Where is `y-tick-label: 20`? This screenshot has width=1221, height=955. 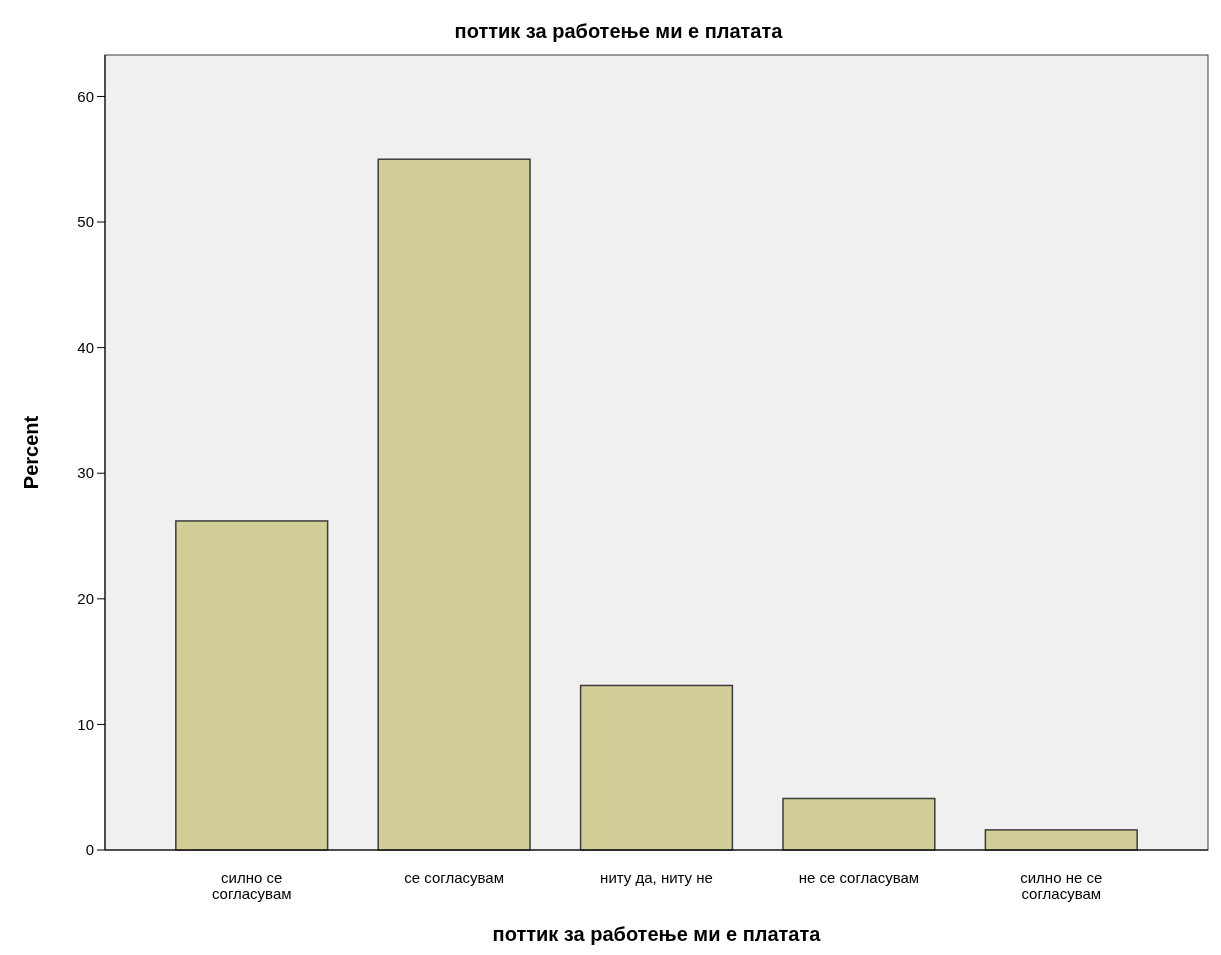
y-tick-label: 20 is located at coordinates (85, 599).